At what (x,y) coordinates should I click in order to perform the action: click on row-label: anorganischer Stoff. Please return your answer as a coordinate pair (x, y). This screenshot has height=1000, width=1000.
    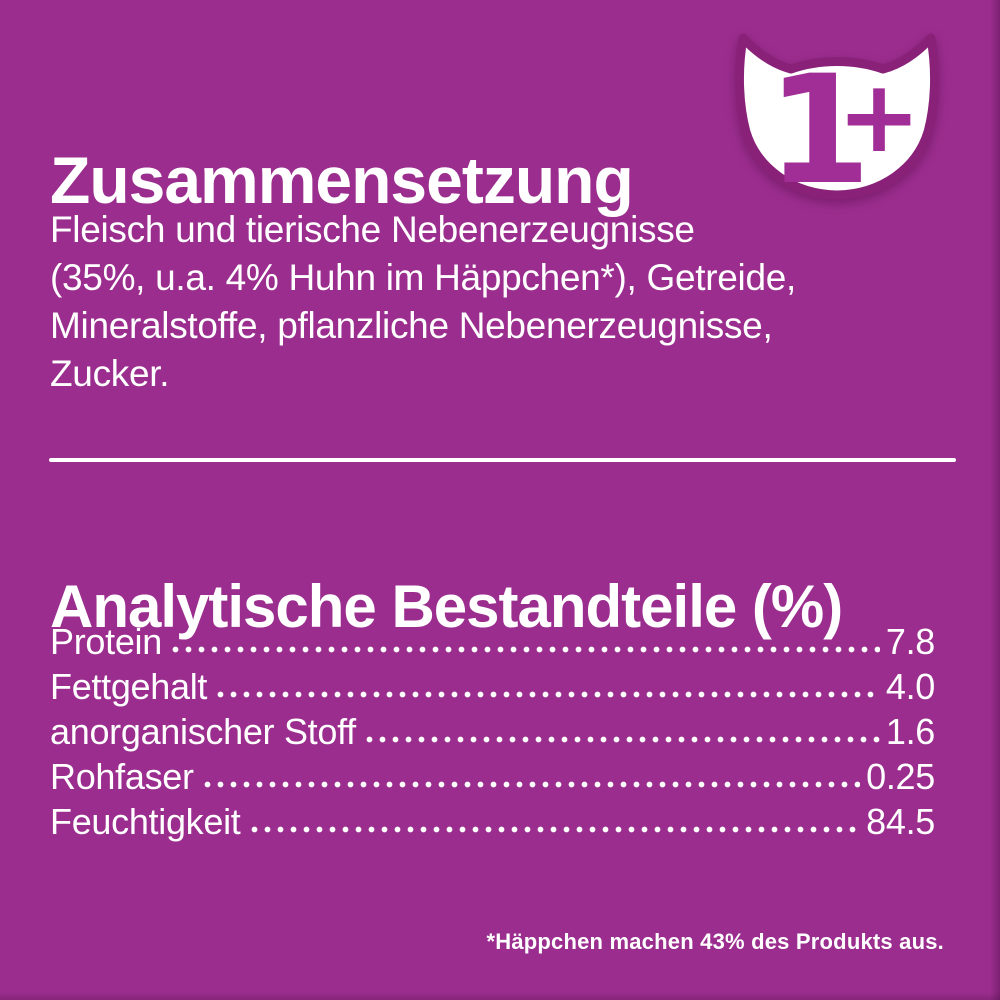
    Looking at the image, I should click on (203, 731).